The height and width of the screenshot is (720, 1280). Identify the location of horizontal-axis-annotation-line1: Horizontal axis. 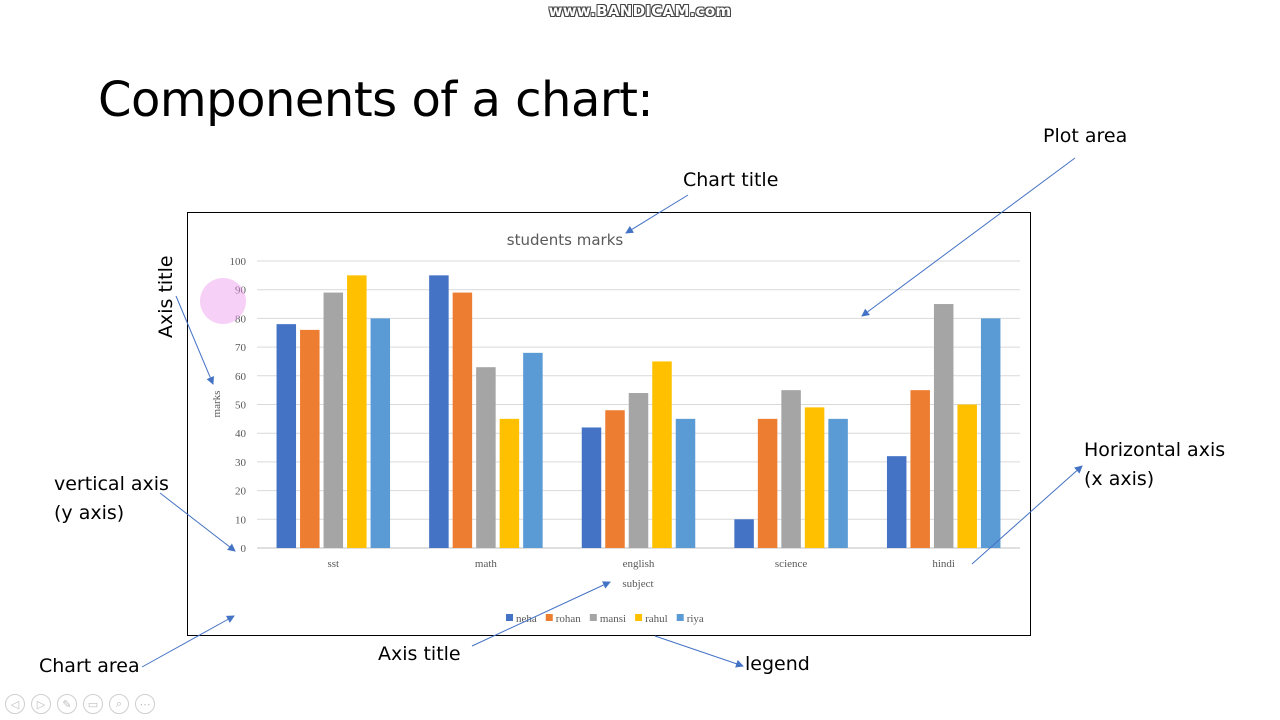
(1155, 450).